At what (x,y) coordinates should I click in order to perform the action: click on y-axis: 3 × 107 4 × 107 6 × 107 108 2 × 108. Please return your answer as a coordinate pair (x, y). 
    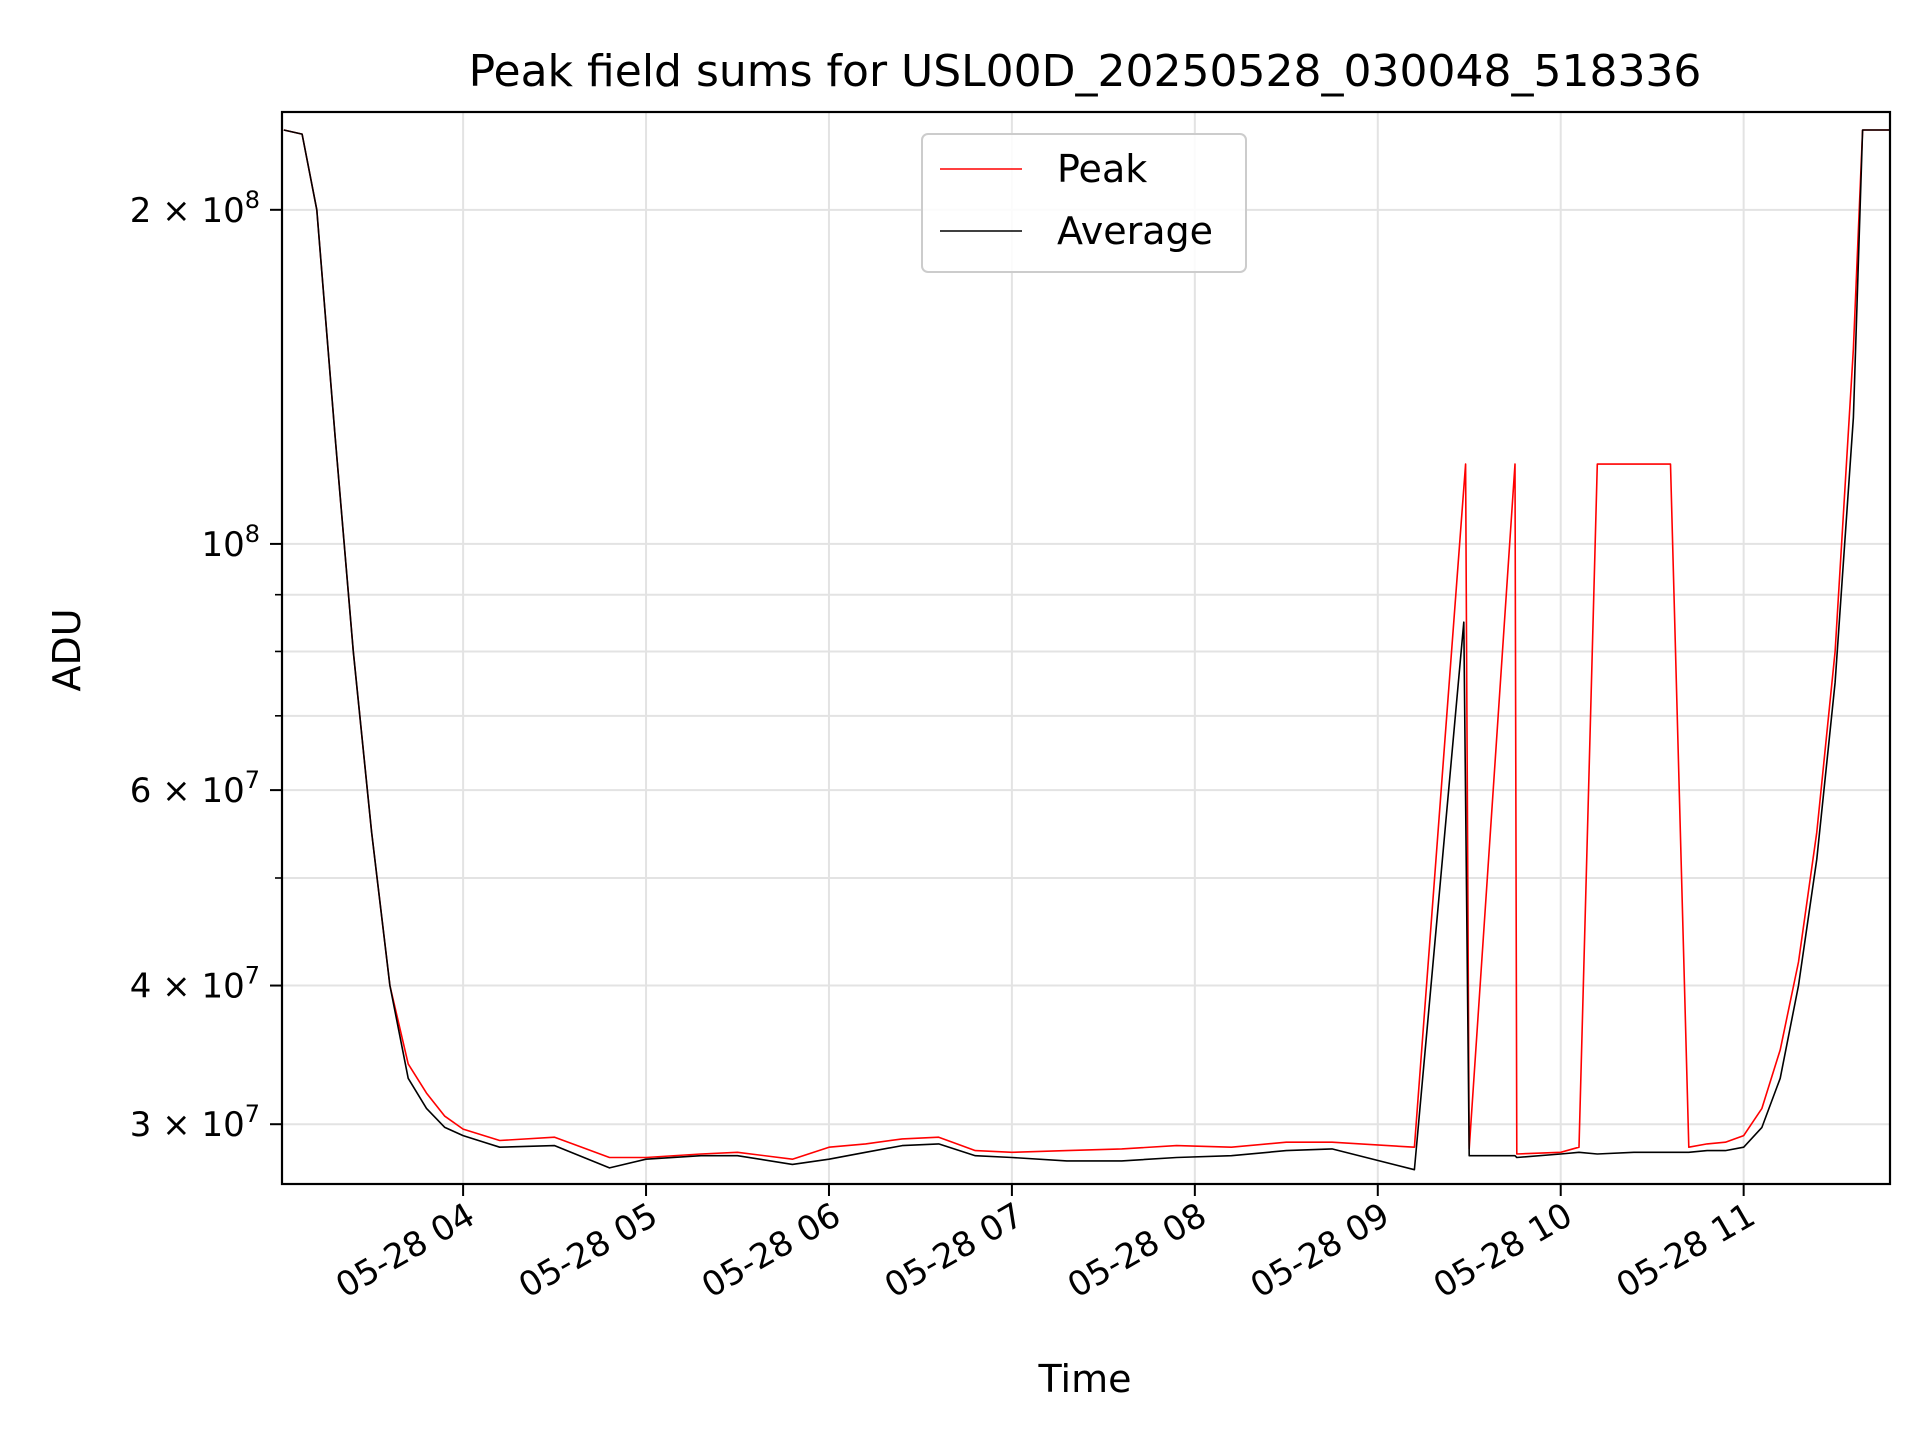
    Looking at the image, I should click on (206, 665).